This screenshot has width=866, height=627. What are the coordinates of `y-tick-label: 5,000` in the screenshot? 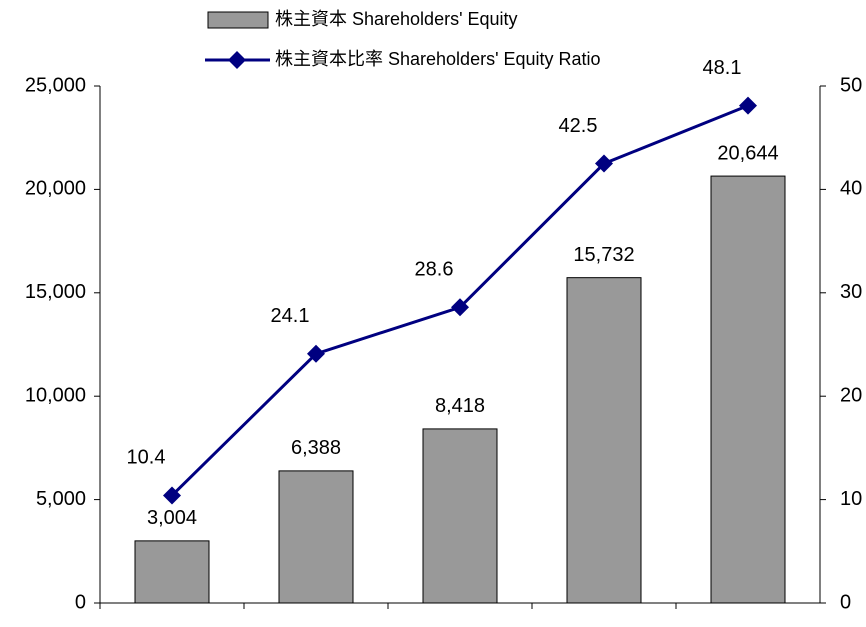 It's located at (61, 499).